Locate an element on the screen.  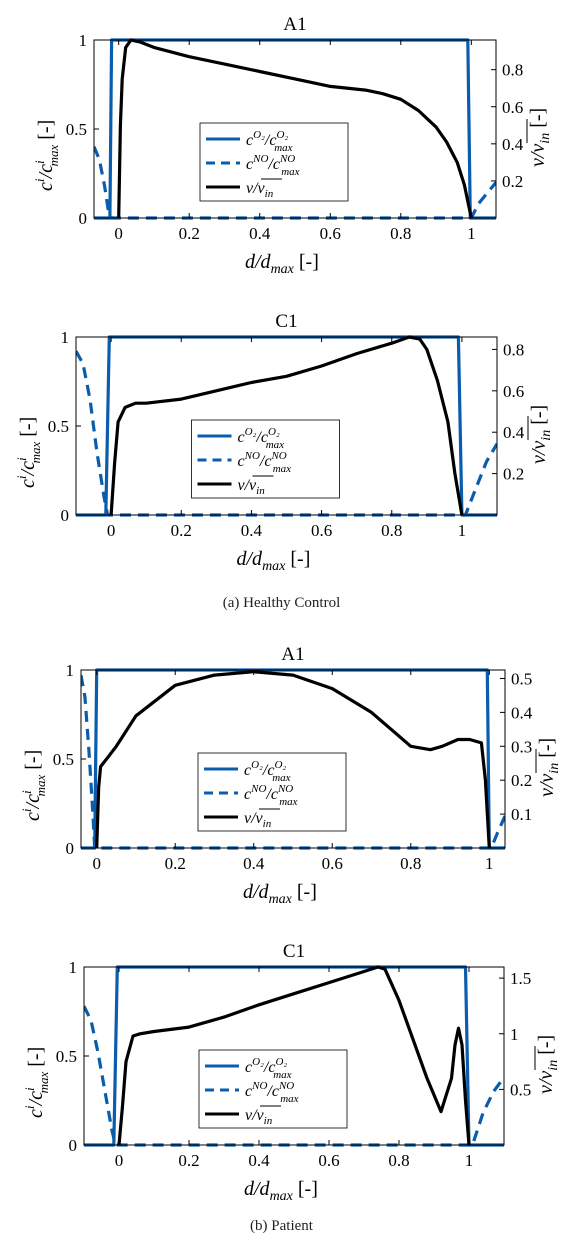
right-tick-label: 1.5 is located at coordinates (520, 978).